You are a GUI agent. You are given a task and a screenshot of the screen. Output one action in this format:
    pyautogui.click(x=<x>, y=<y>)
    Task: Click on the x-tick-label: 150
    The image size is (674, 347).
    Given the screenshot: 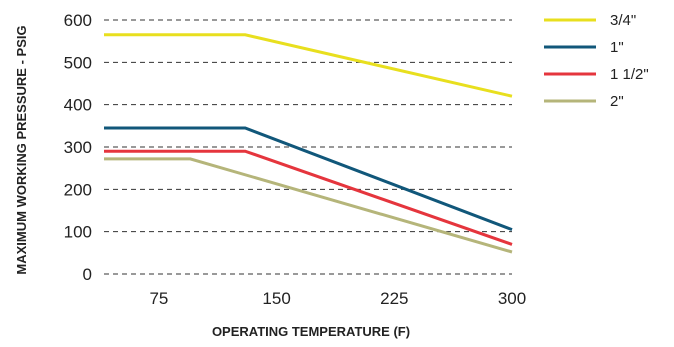 What is the action you would take?
    pyautogui.click(x=276, y=298)
    